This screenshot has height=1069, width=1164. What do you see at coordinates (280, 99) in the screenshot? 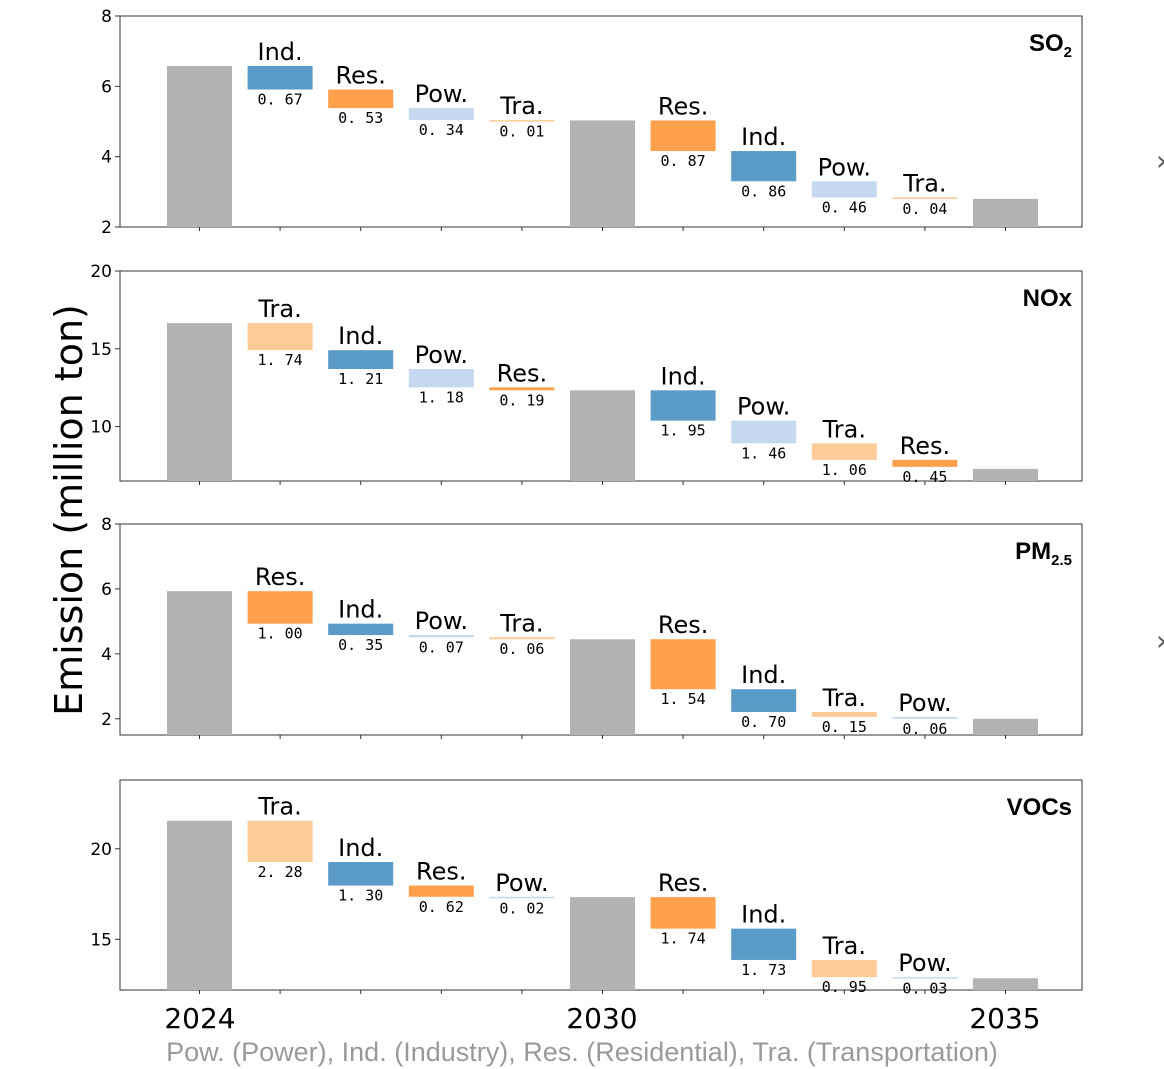
I see `value-label: 0. 67` at bounding box center [280, 99].